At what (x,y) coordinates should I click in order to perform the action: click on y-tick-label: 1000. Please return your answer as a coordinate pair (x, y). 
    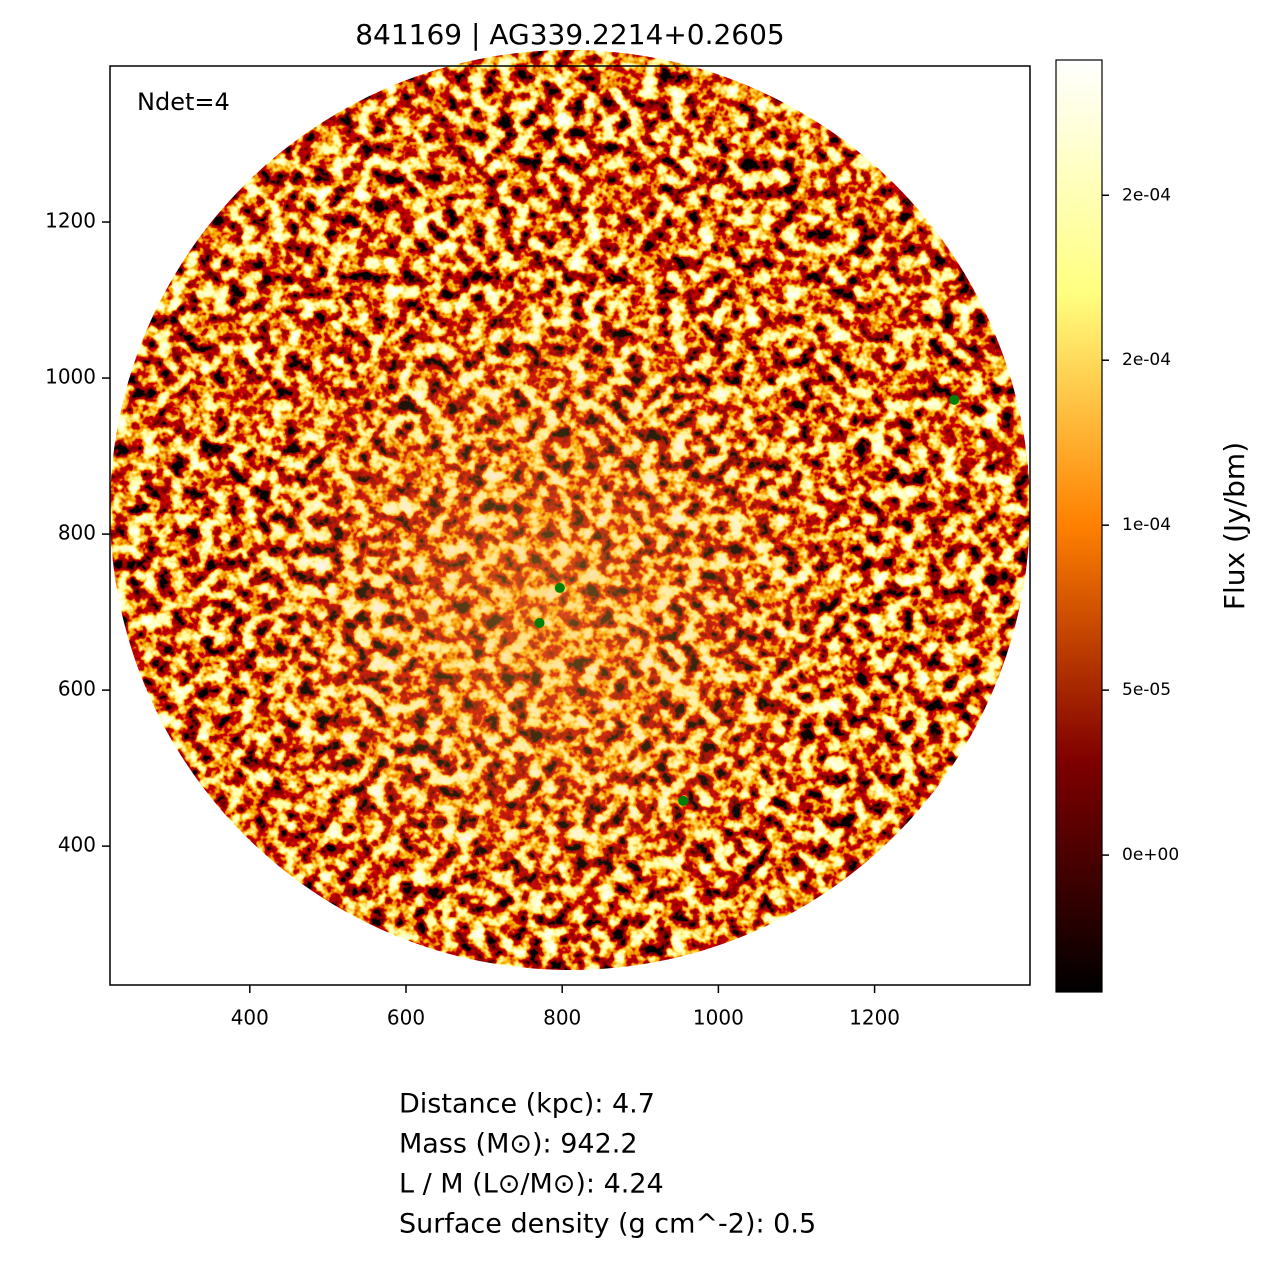
    Looking at the image, I should click on (70, 377).